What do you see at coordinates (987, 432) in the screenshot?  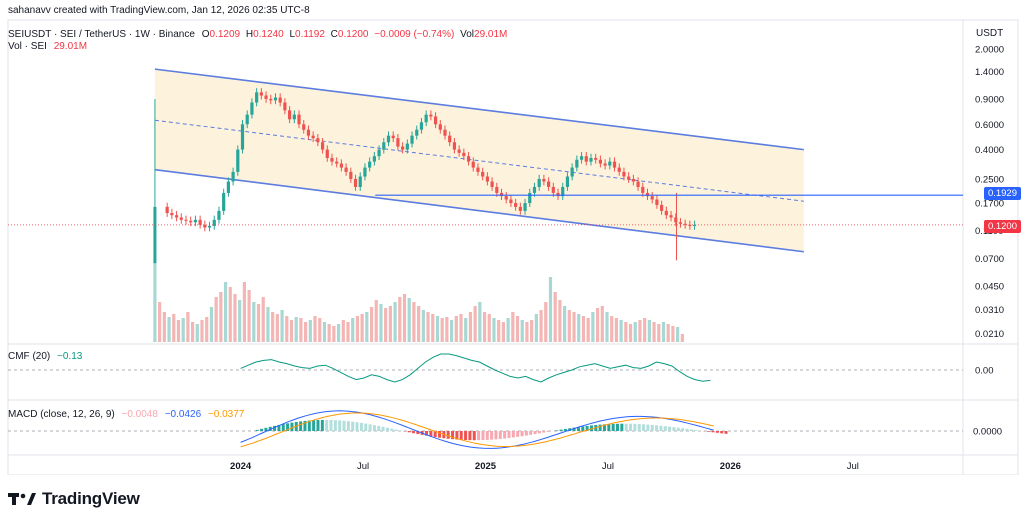 I see `macd-tick-label: 0.0000` at bounding box center [987, 432].